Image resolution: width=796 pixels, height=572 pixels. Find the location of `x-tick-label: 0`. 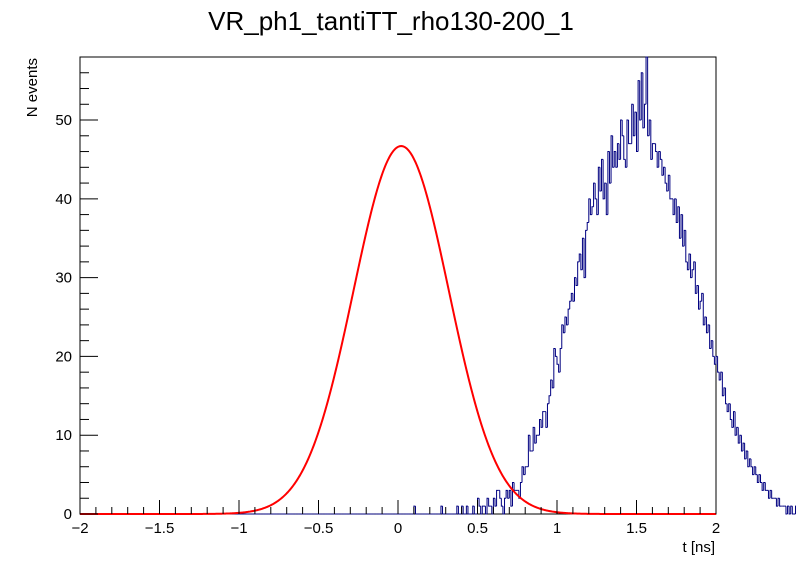

x-tick-label: 0 is located at coordinates (398, 528).